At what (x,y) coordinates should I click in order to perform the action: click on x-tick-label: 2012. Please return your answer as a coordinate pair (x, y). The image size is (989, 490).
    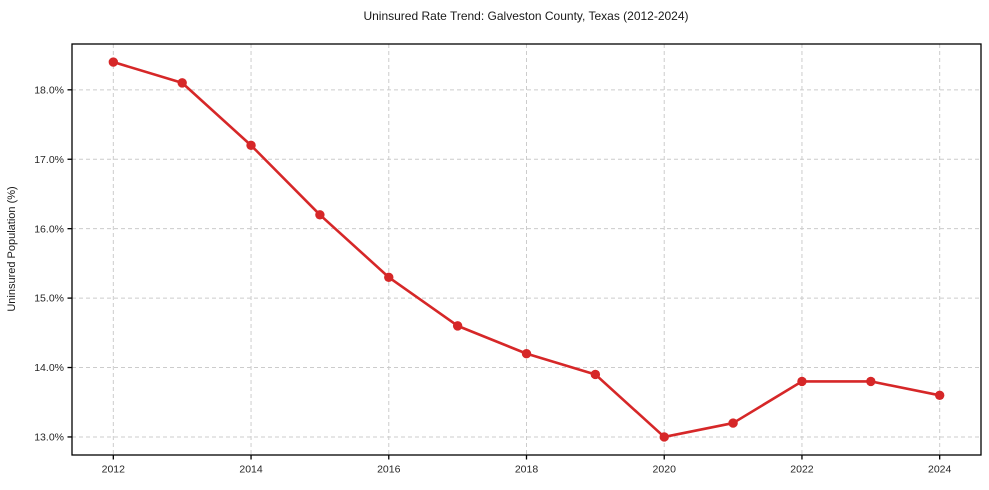
    Looking at the image, I should click on (114, 470).